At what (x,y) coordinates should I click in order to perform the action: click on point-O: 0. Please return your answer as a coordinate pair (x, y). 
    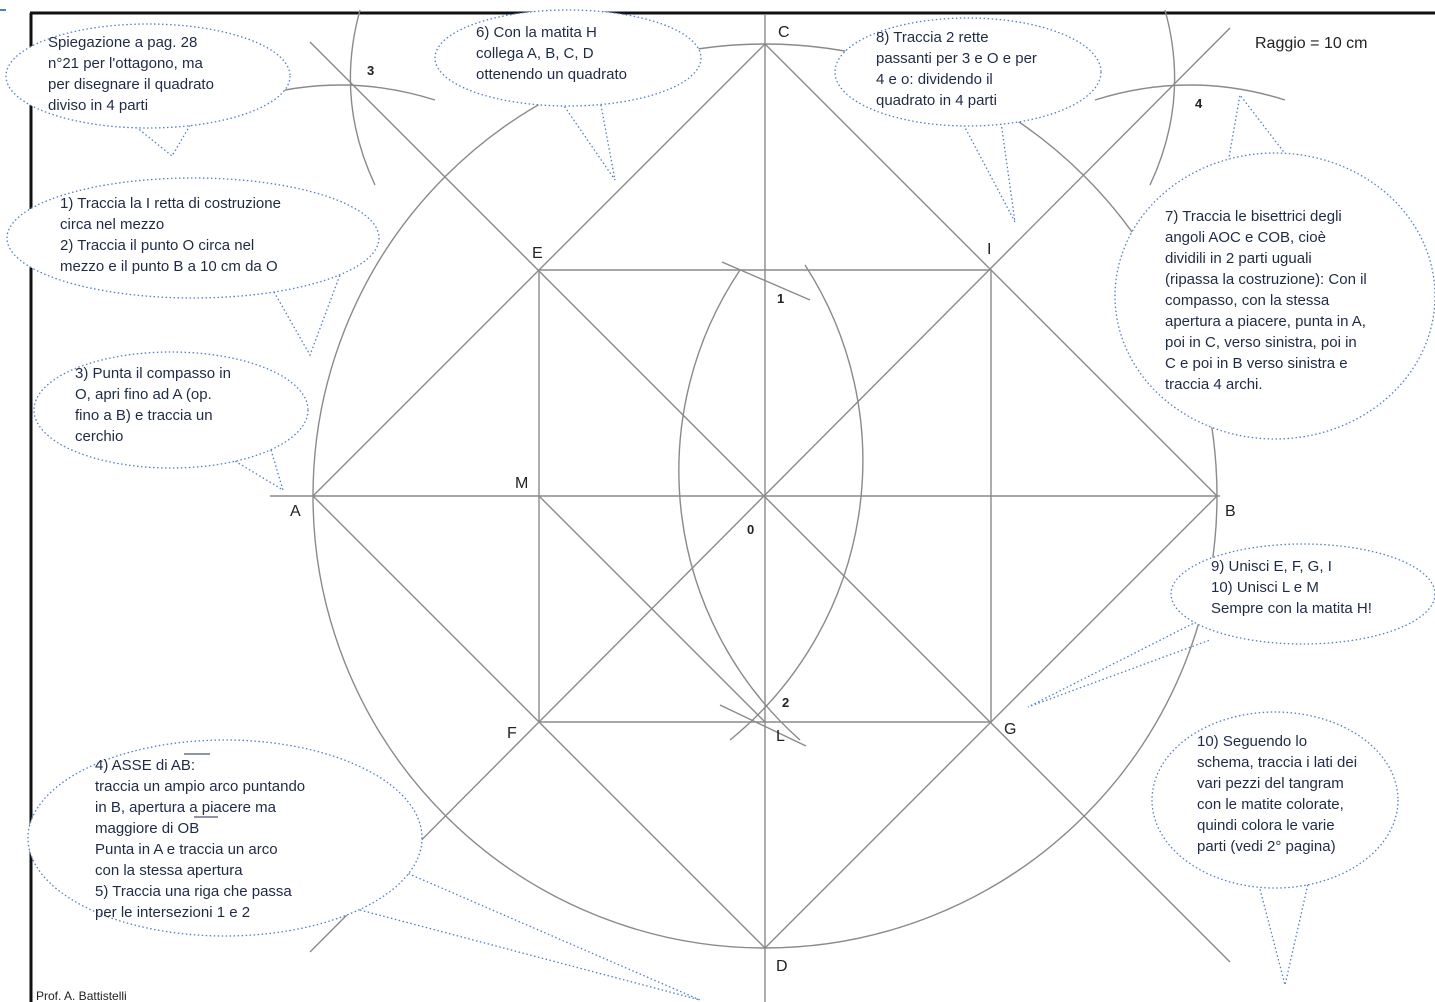
    Looking at the image, I should click on (750, 529).